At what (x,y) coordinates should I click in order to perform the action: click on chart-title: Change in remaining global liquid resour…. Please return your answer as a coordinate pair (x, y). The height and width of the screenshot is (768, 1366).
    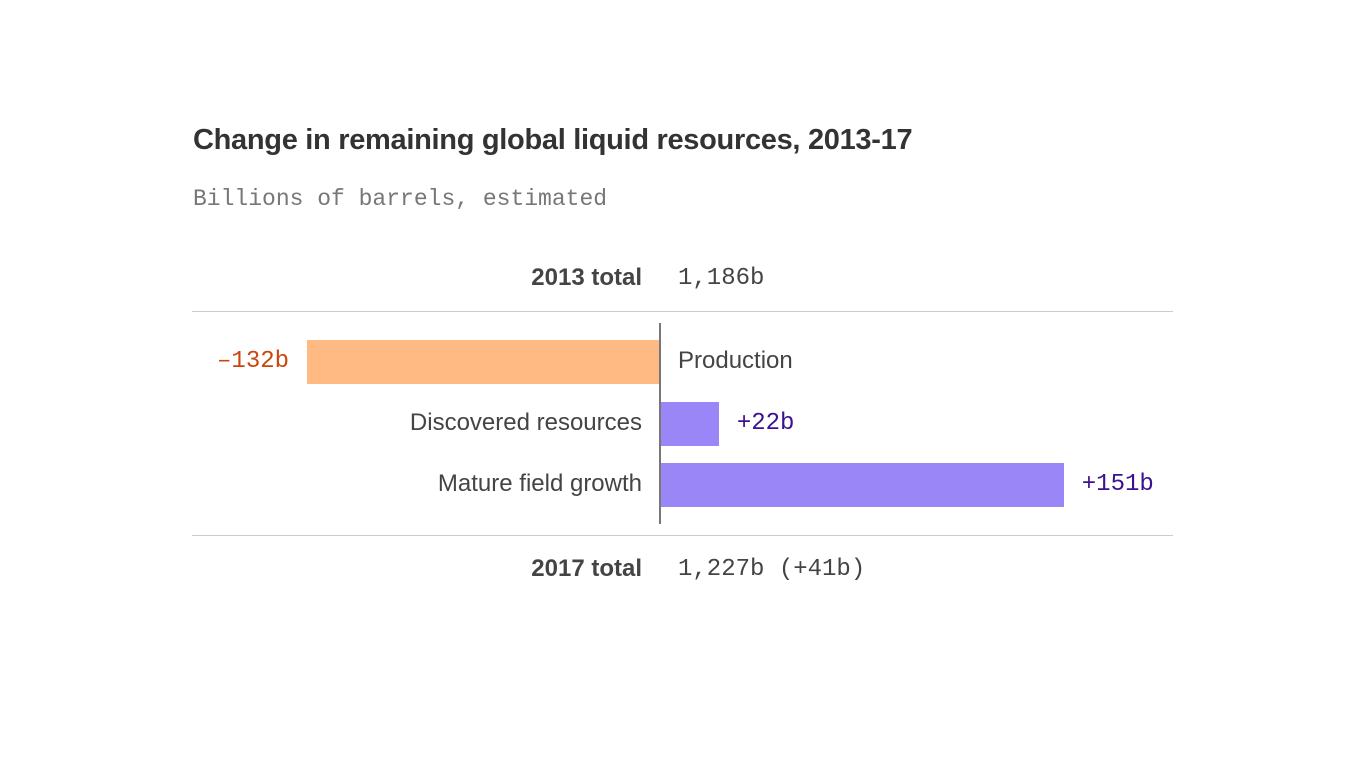
    Looking at the image, I should click on (553, 140).